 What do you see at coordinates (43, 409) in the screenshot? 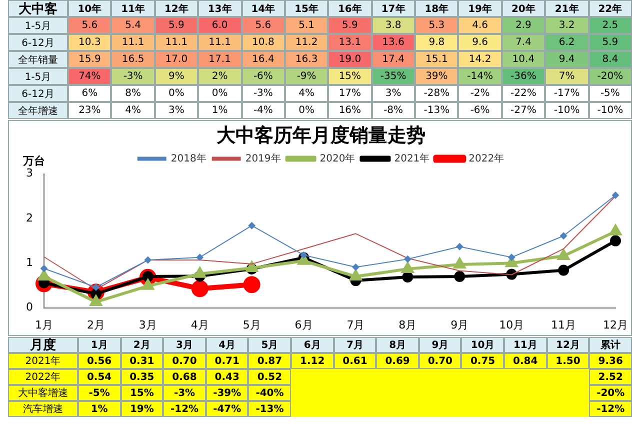
I see `y-tick-label: 汽车增速` at bounding box center [43, 409].